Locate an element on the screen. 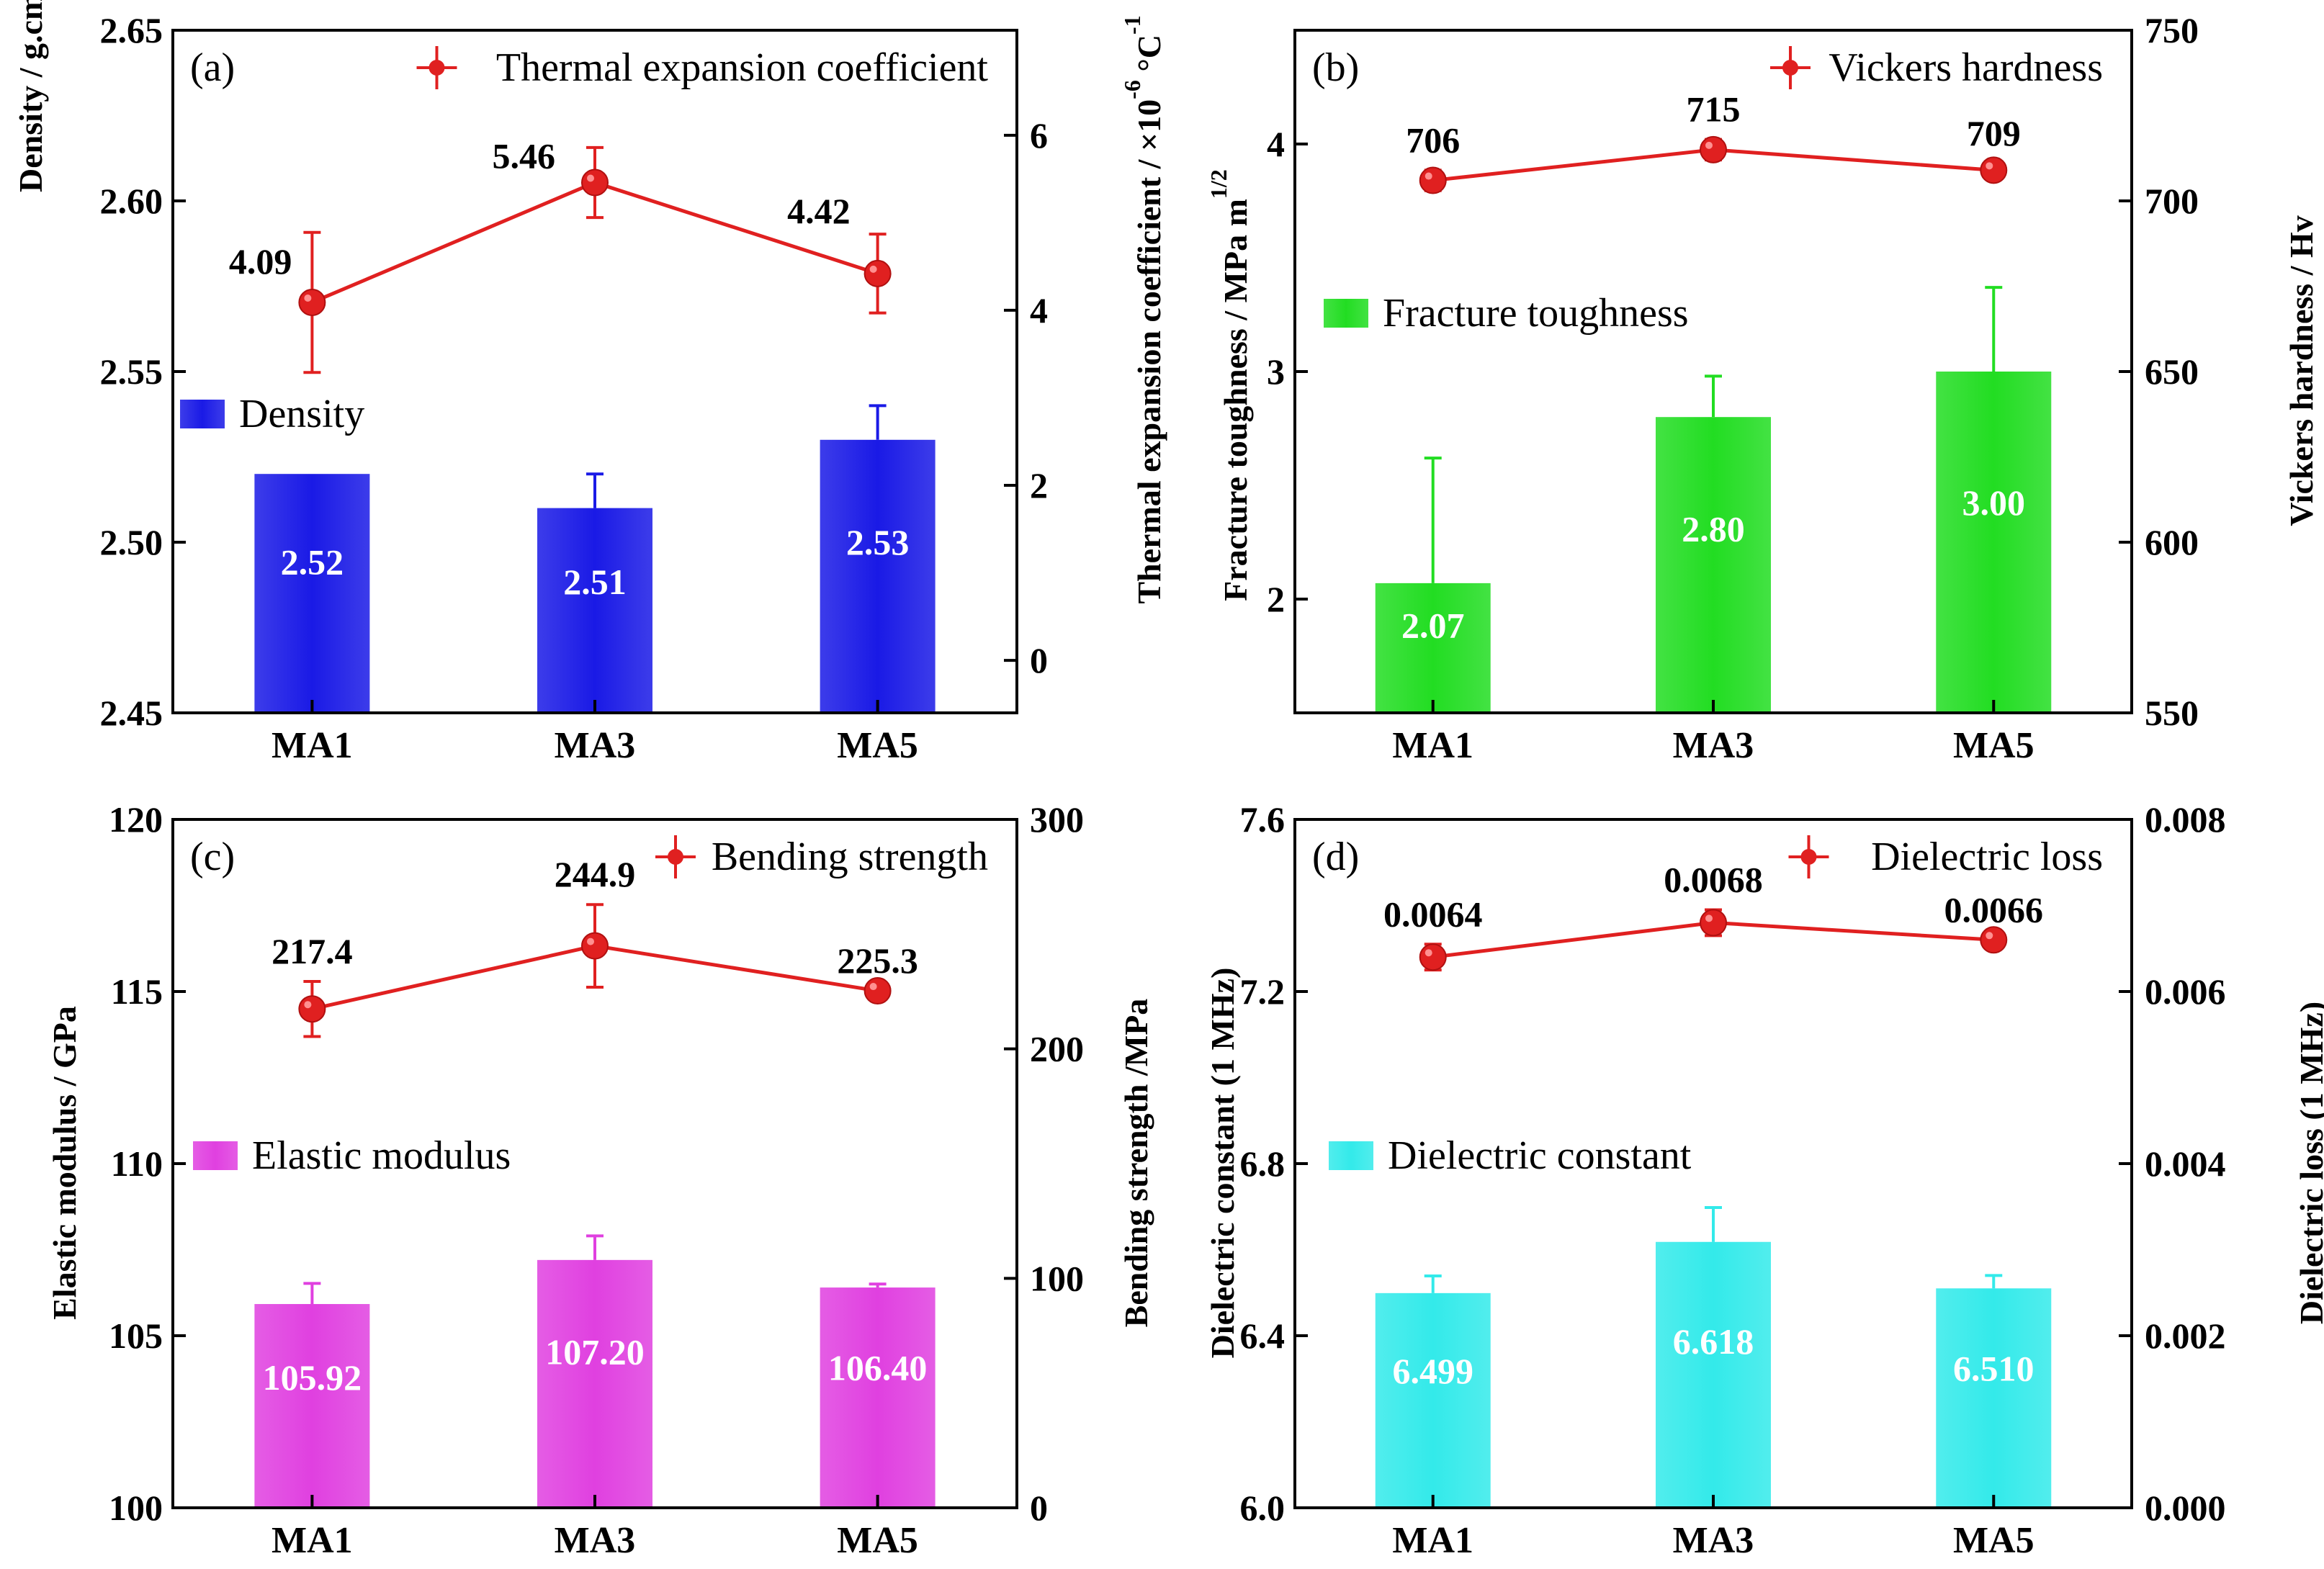  legend-bar-label: Density is located at coordinates (301, 414).